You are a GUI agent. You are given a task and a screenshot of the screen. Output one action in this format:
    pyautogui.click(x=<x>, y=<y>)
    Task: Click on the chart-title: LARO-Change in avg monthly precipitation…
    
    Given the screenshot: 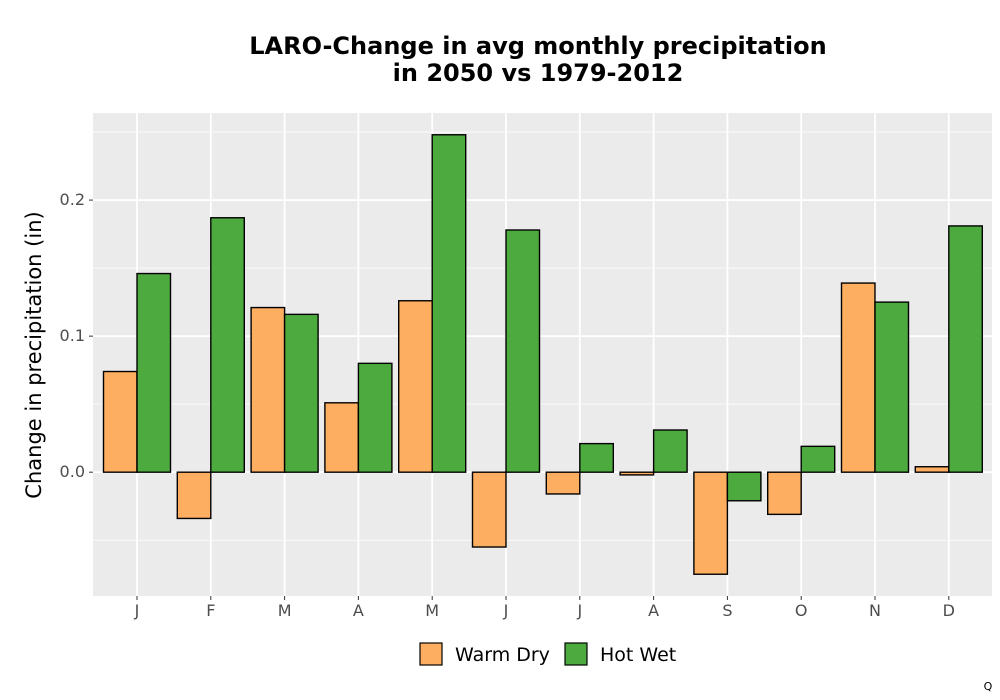 What is the action you would take?
    pyautogui.click(x=537, y=59)
    